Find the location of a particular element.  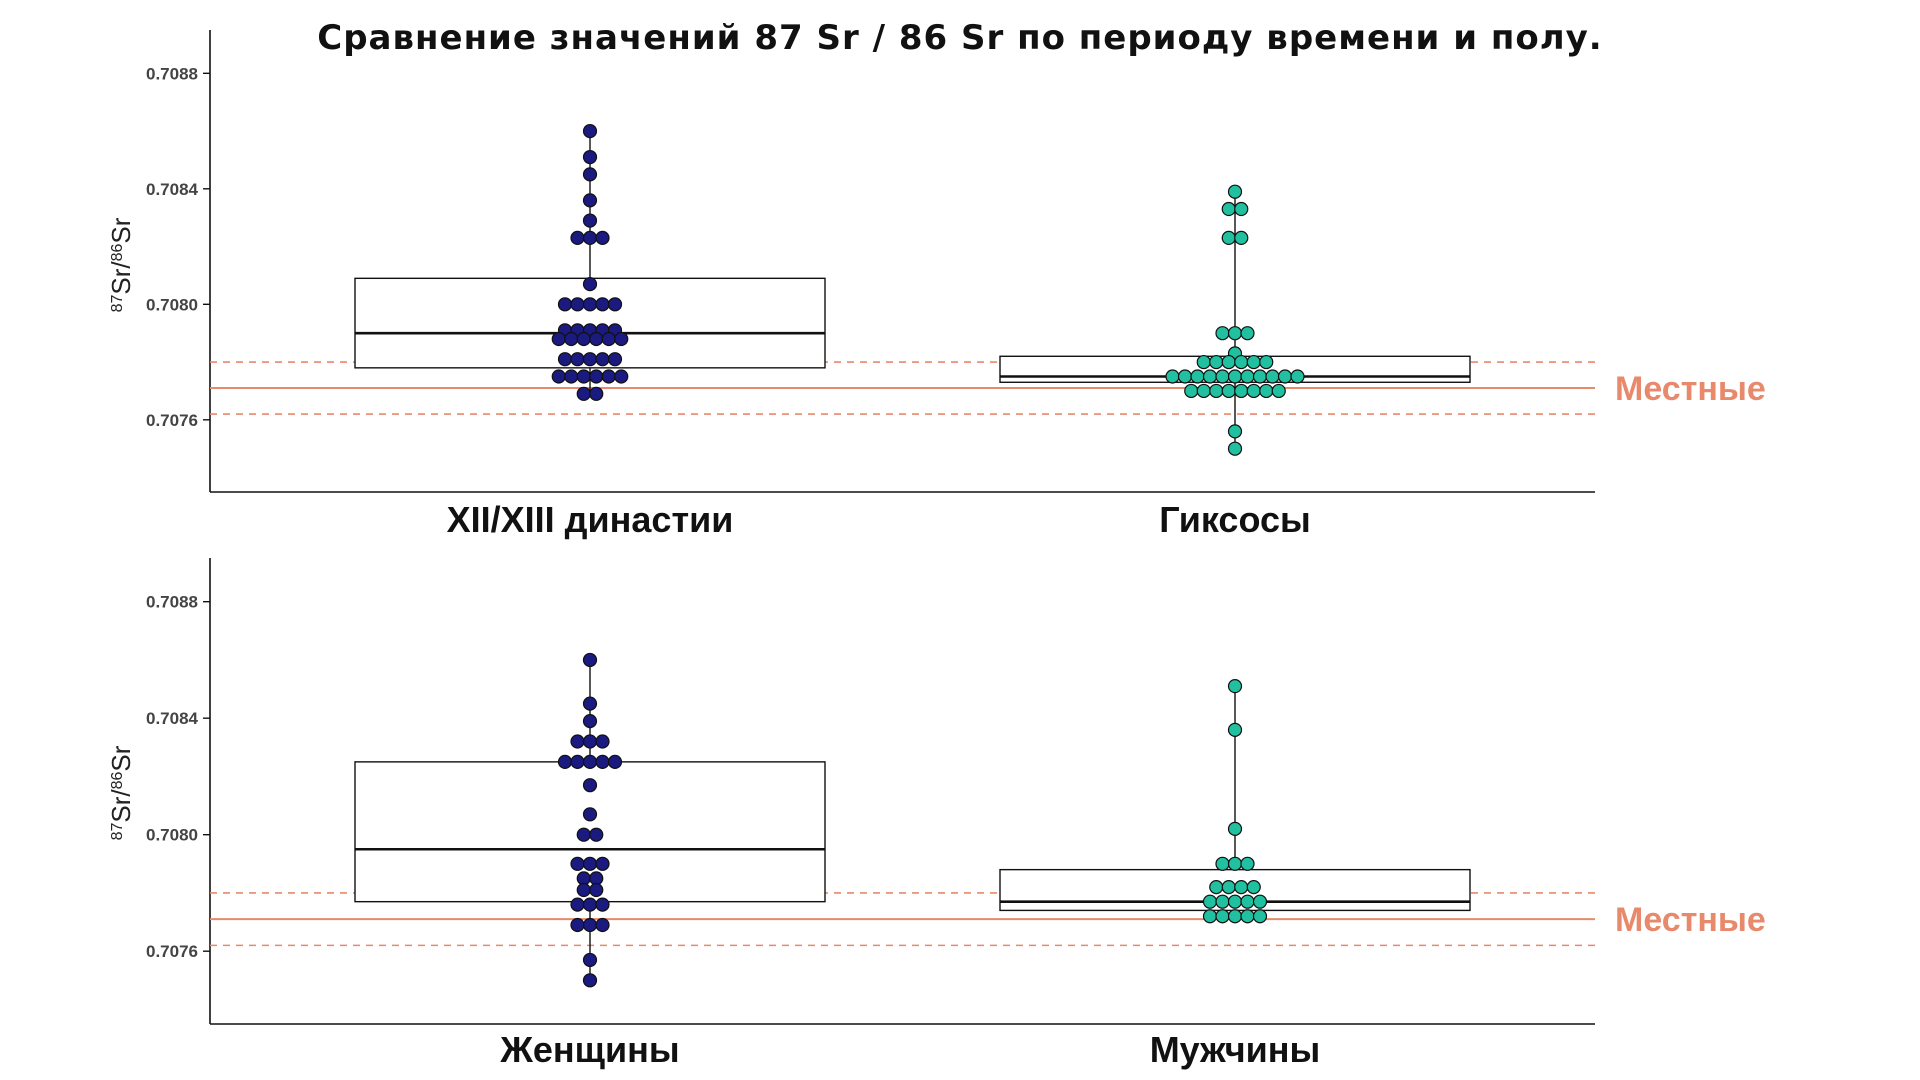

x-category-label: Гиксосы is located at coordinates (1235, 519).